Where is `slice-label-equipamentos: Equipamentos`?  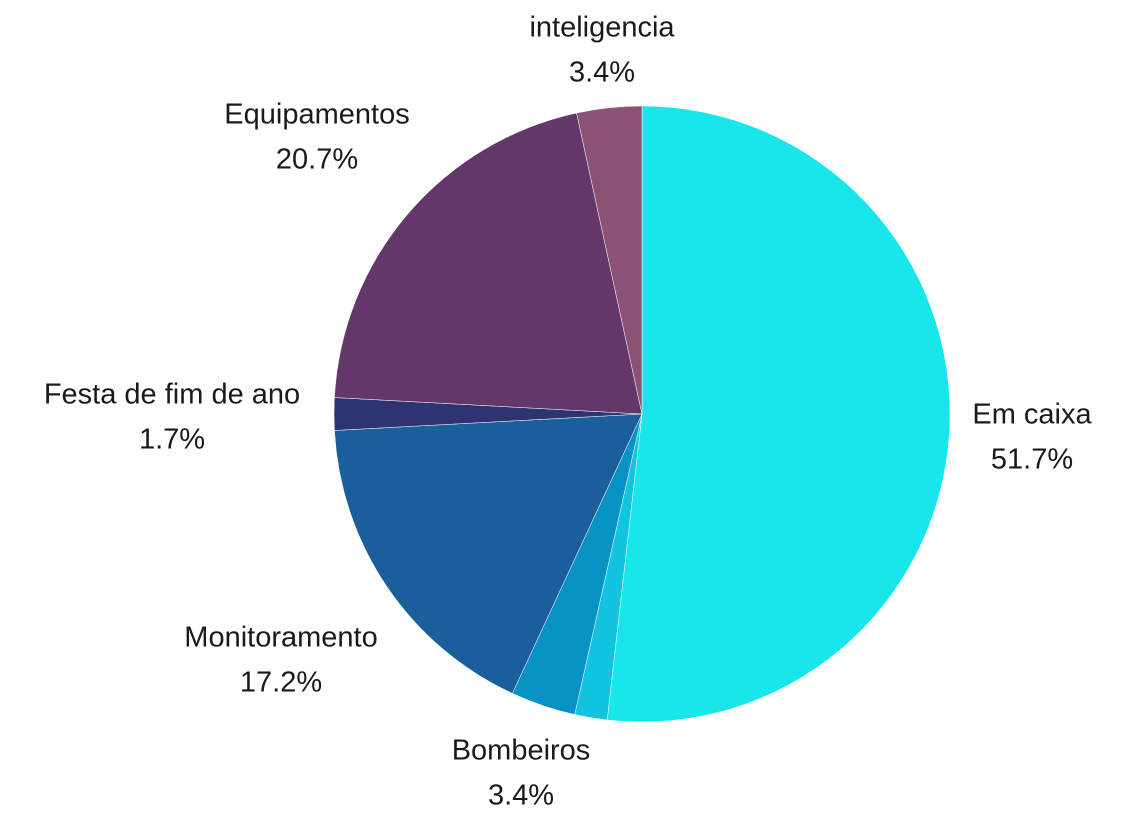
slice-label-equipamentos: Equipamentos is located at coordinates (316, 115).